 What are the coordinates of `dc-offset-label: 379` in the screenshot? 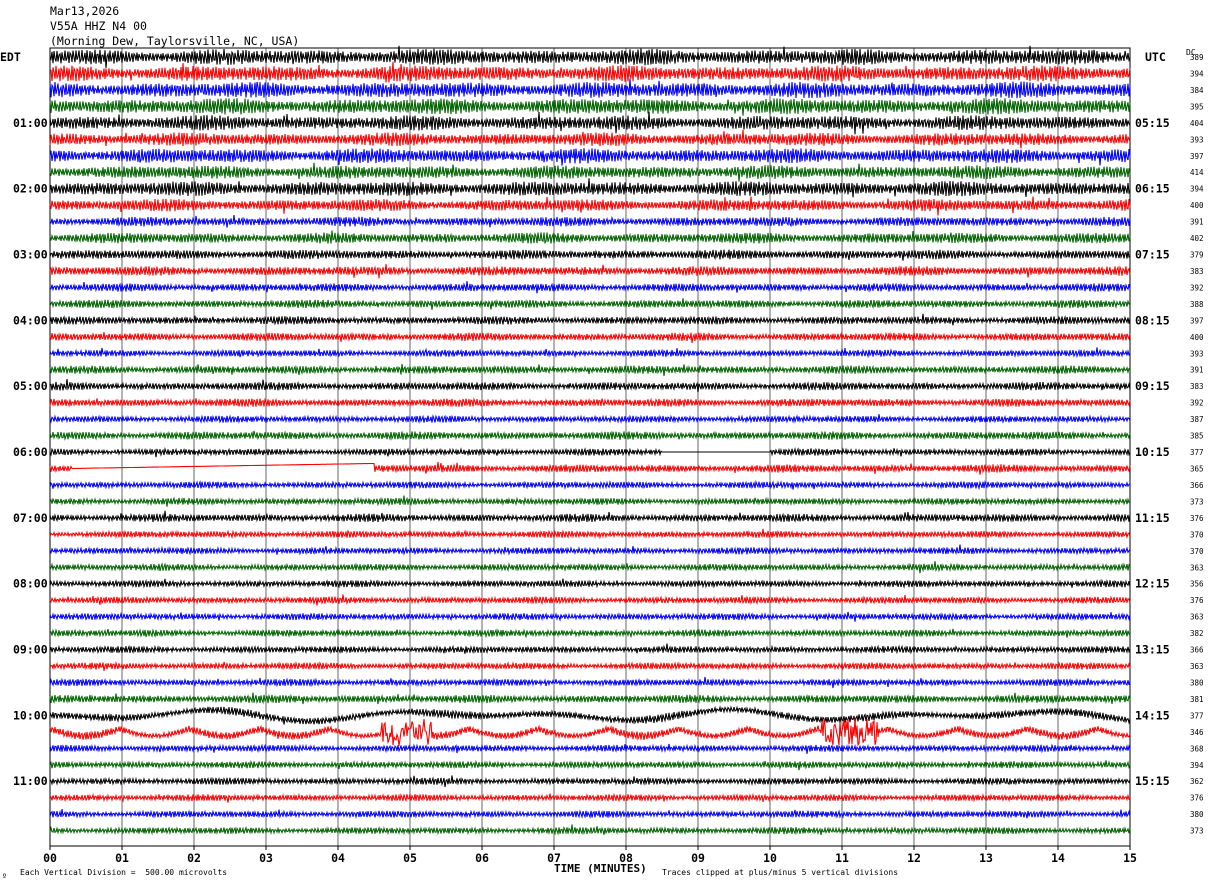 It's located at (1197, 255).